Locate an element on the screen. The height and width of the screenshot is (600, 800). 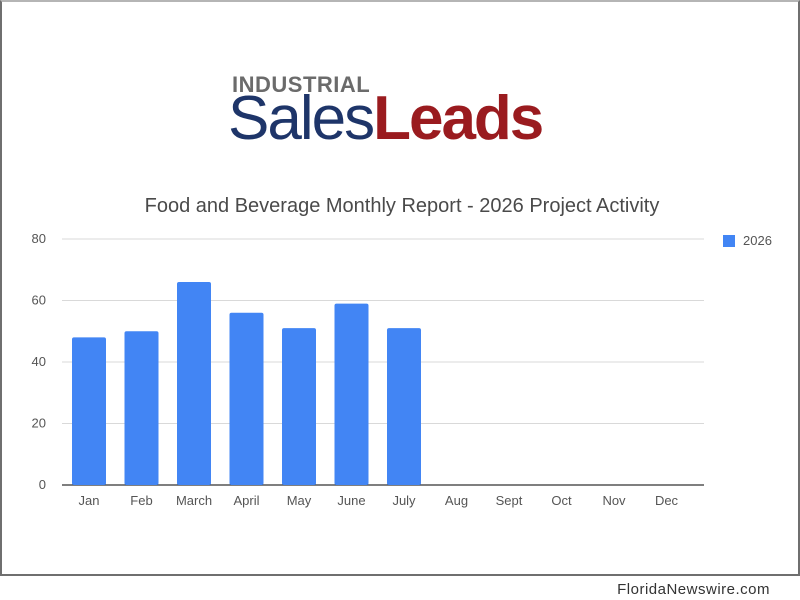
logo-leads-text: Leads is located at coordinates (458, 118).